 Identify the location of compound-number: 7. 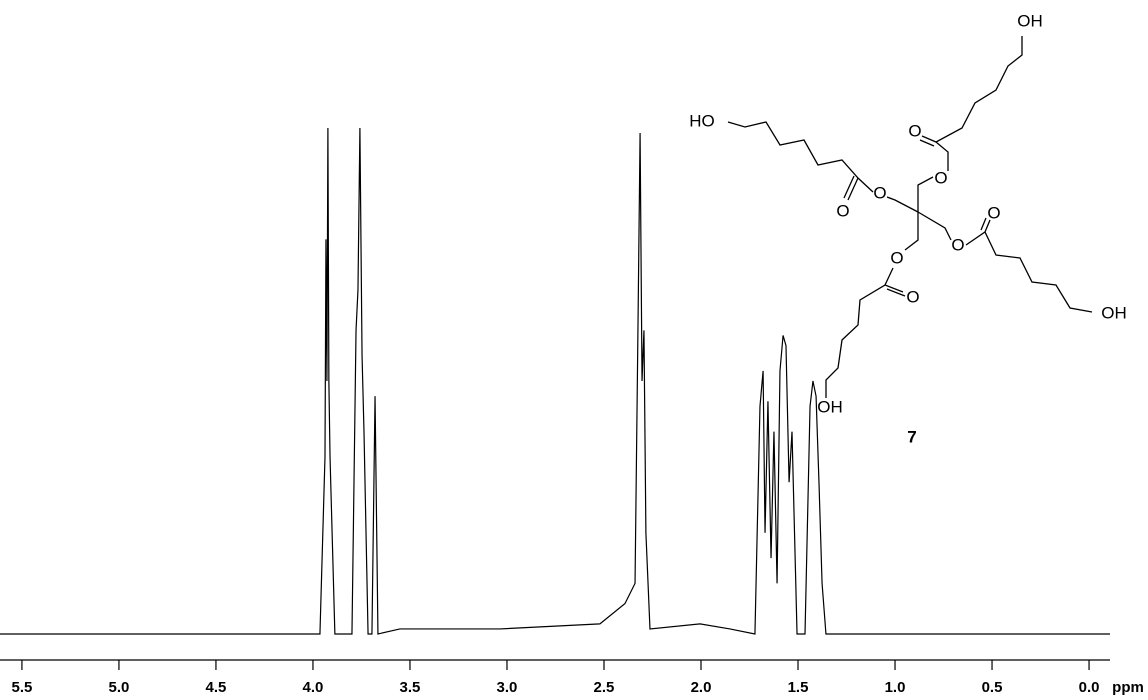
(911, 436).